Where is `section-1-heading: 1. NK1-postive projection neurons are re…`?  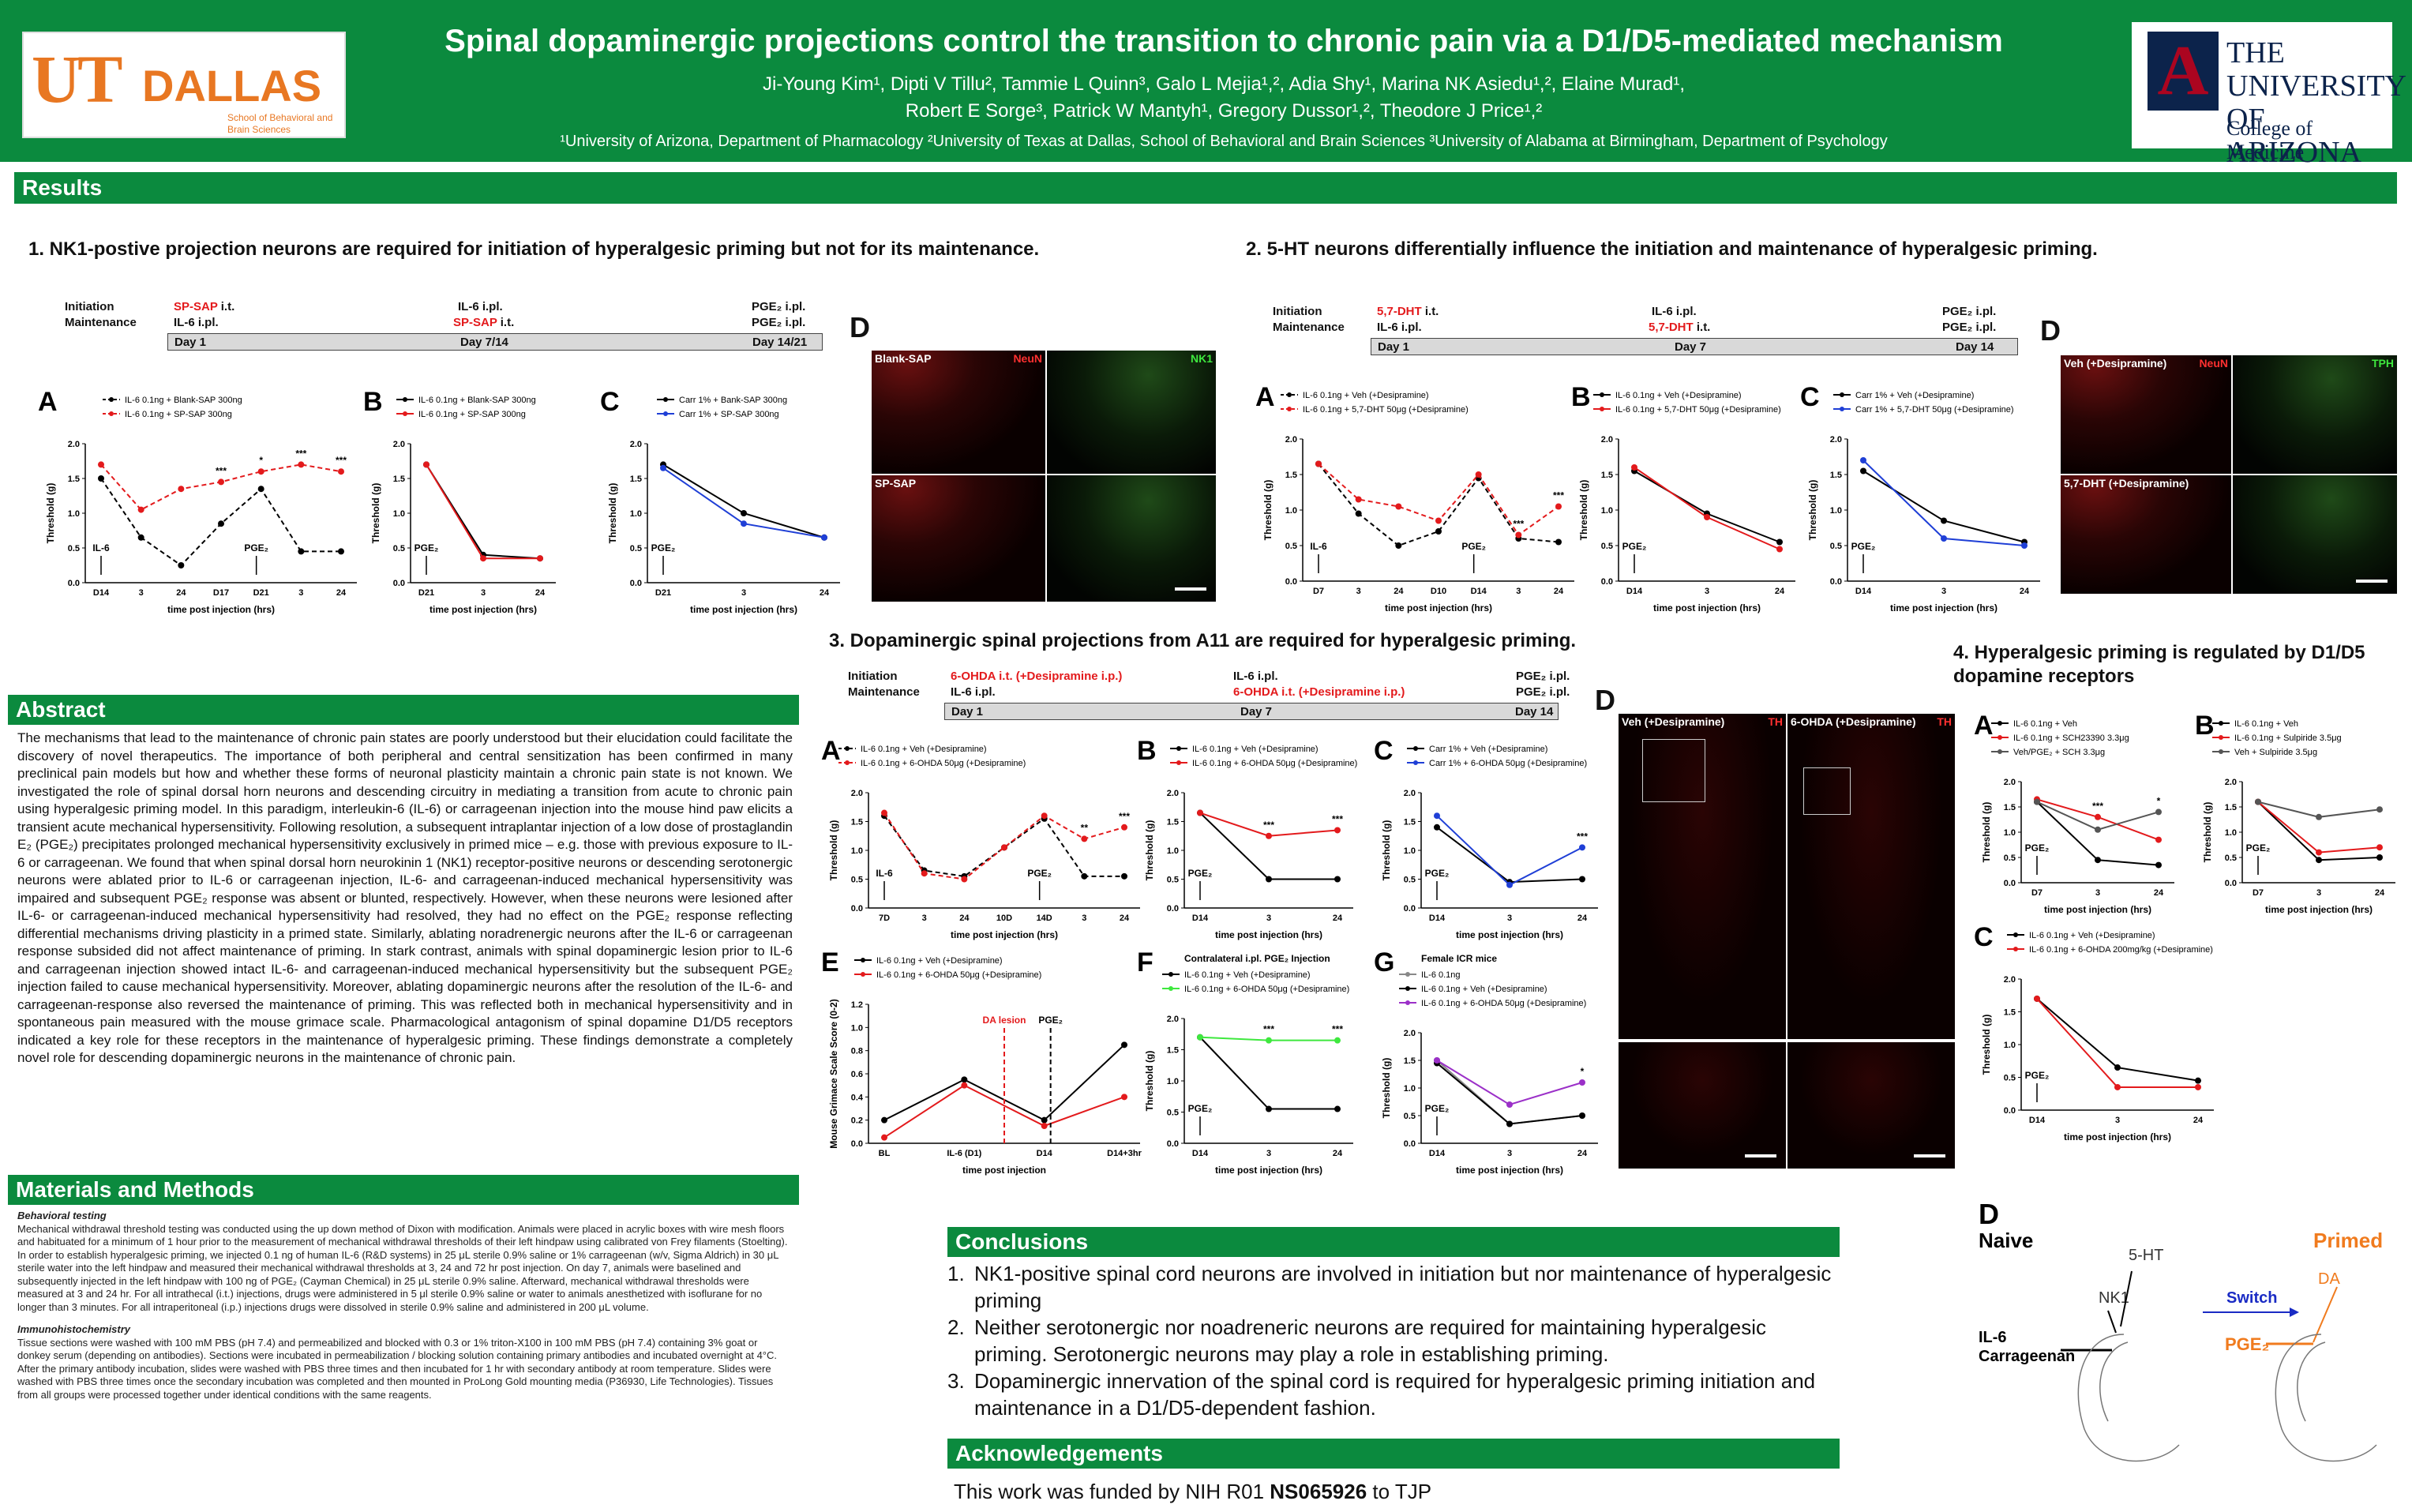
section-1-heading: 1. NK1-postive projection neurons are re… is located at coordinates (534, 249).